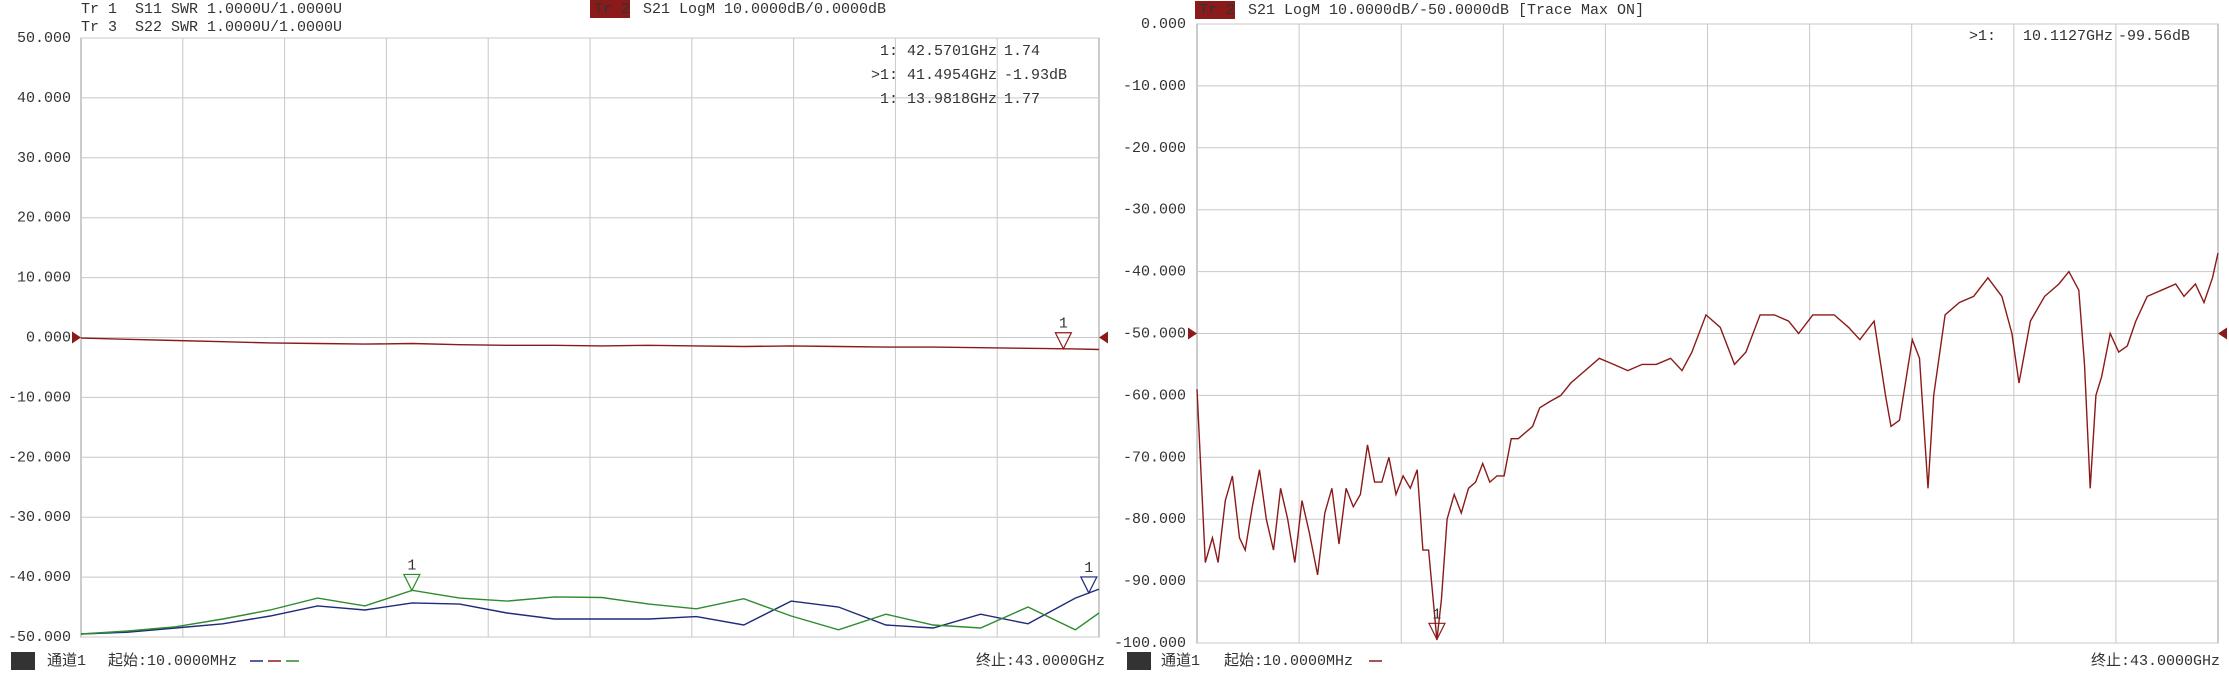  I want to click on y-tick-label: 20.000, so click(44, 218).